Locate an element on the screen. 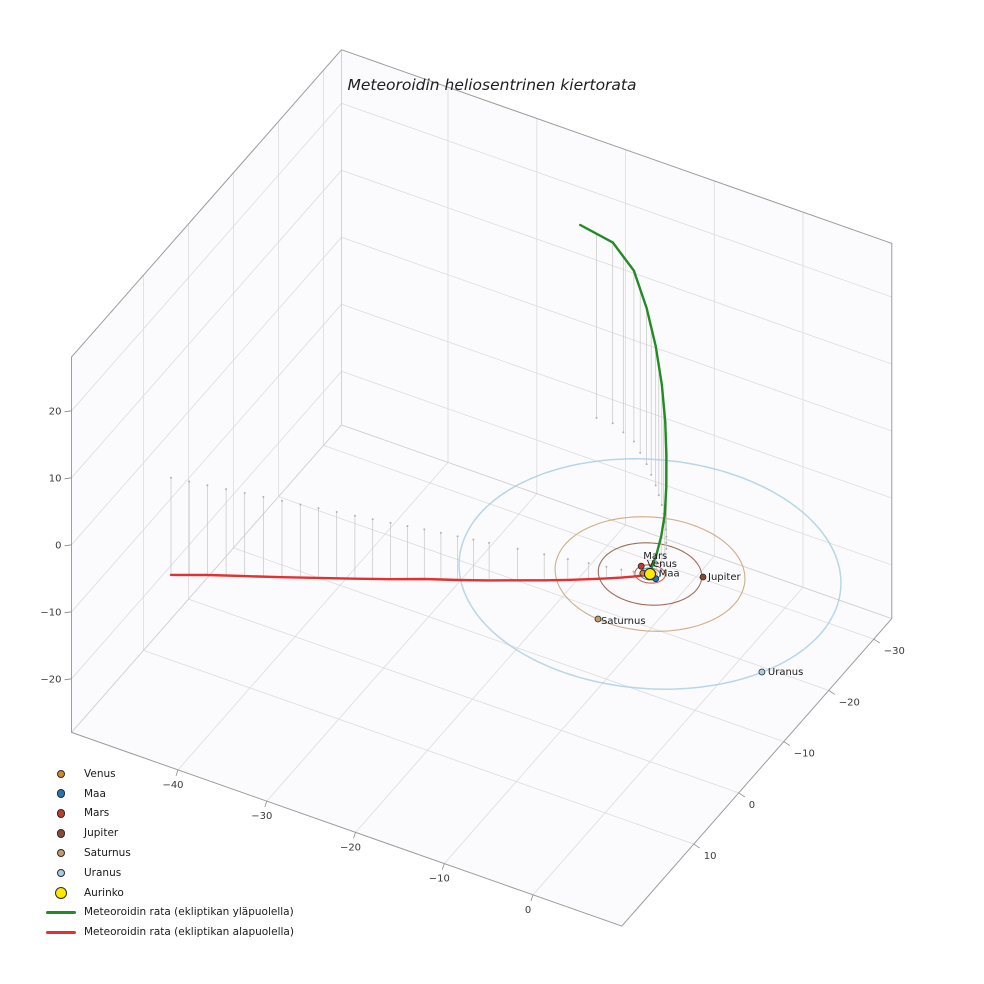  legend-item-label: Maa is located at coordinates (95, 793).